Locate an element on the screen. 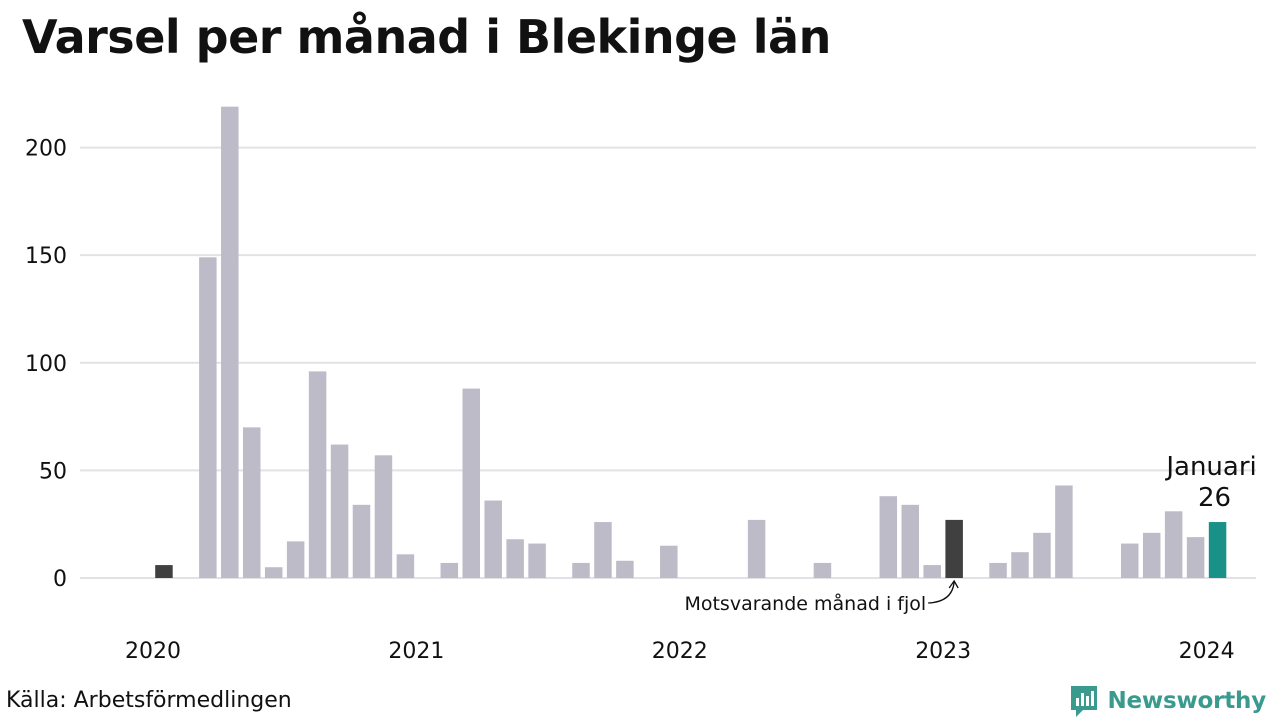 This screenshot has height=720, width=1280. newsworthy-logo-icon is located at coordinates (1084, 701).